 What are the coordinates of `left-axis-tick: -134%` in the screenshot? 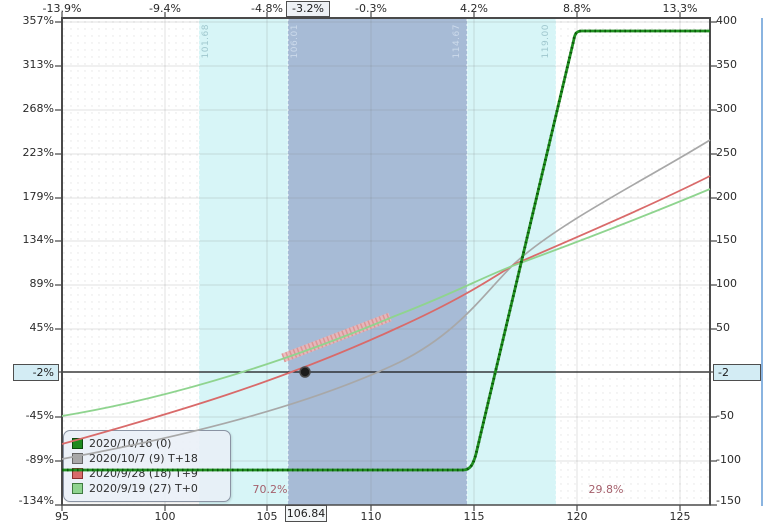 It's located at (36, 500).